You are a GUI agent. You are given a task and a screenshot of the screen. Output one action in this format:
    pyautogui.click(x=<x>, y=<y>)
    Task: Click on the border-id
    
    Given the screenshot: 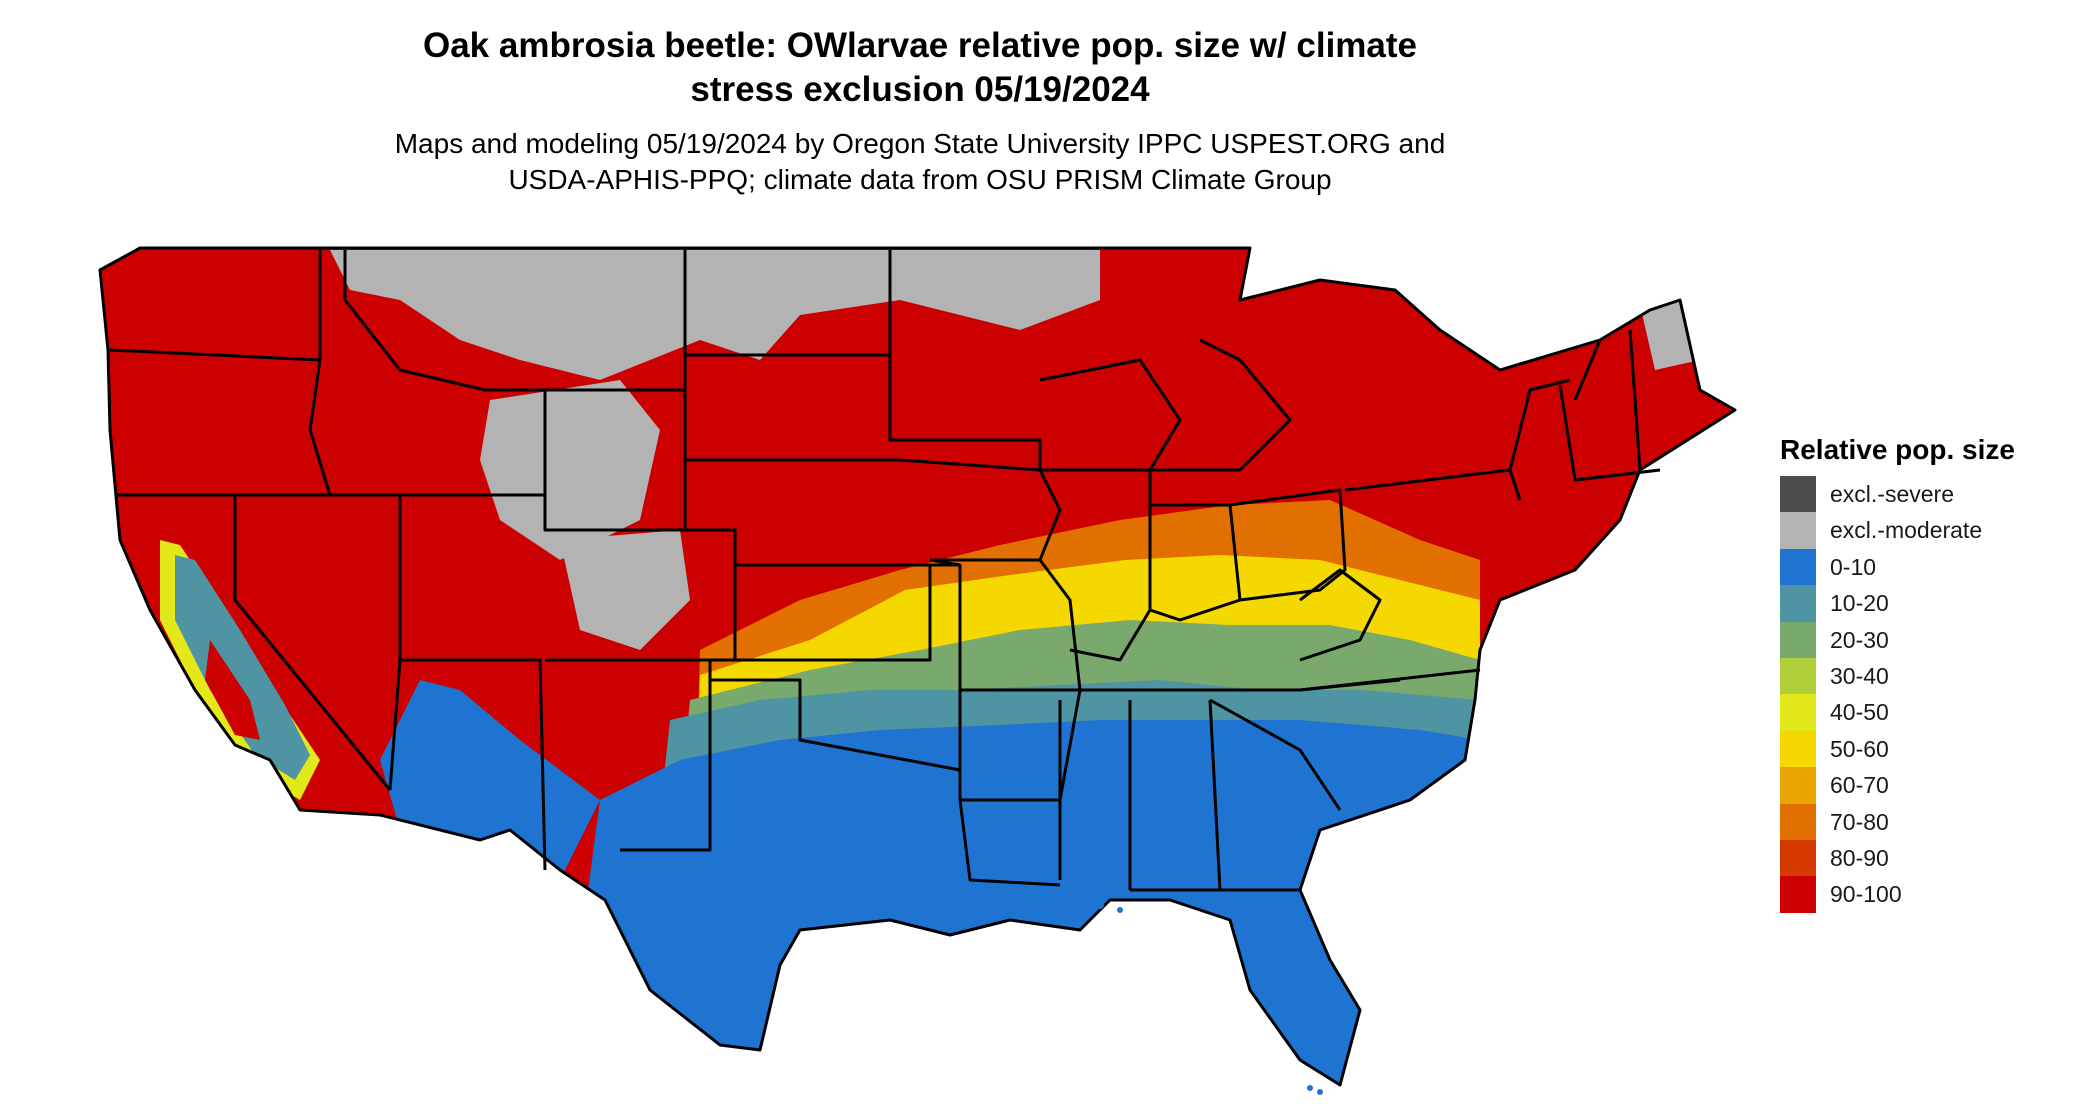 What is the action you would take?
    pyautogui.click(x=320, y=373)
    